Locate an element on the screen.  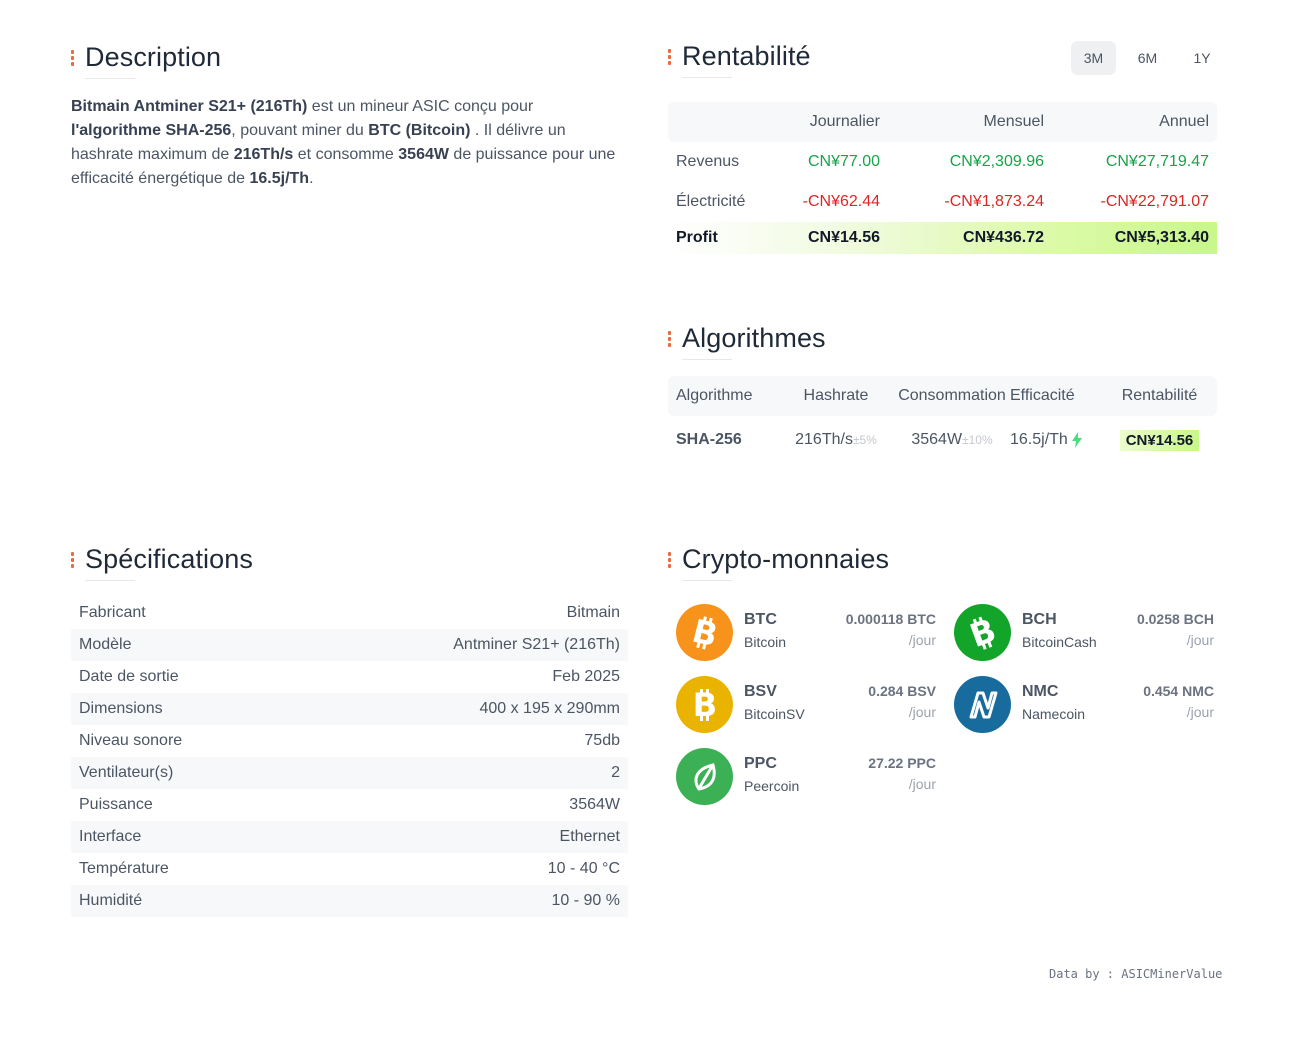
namecoin-icon is located at coordinates (982, 704).